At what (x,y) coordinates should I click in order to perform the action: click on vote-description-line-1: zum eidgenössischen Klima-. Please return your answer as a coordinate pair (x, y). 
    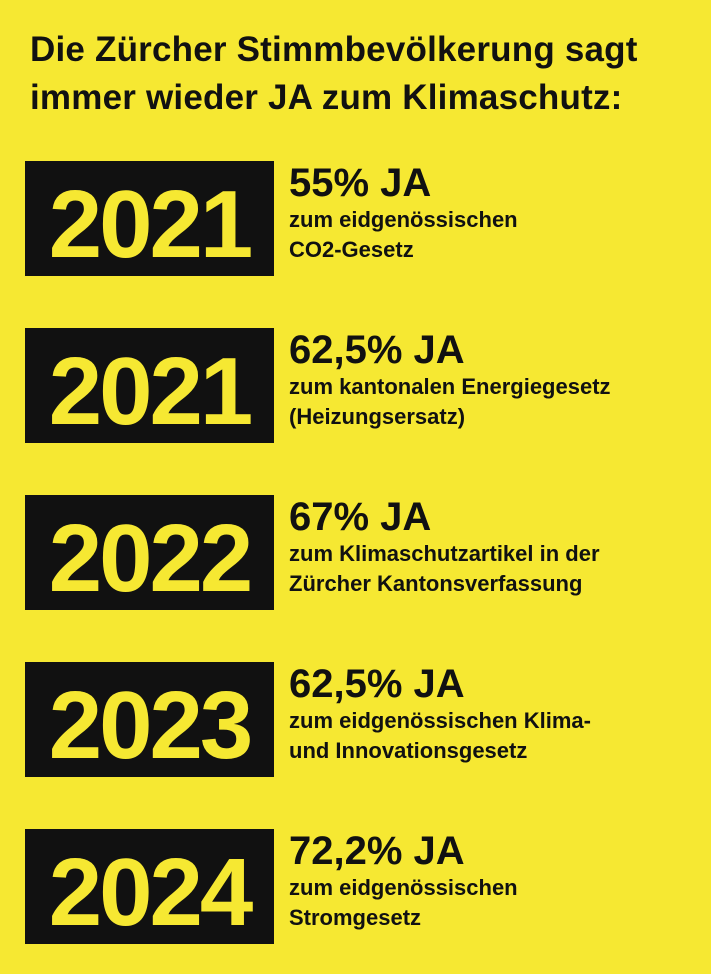
    Looking at the image, I should click on (440, 720).